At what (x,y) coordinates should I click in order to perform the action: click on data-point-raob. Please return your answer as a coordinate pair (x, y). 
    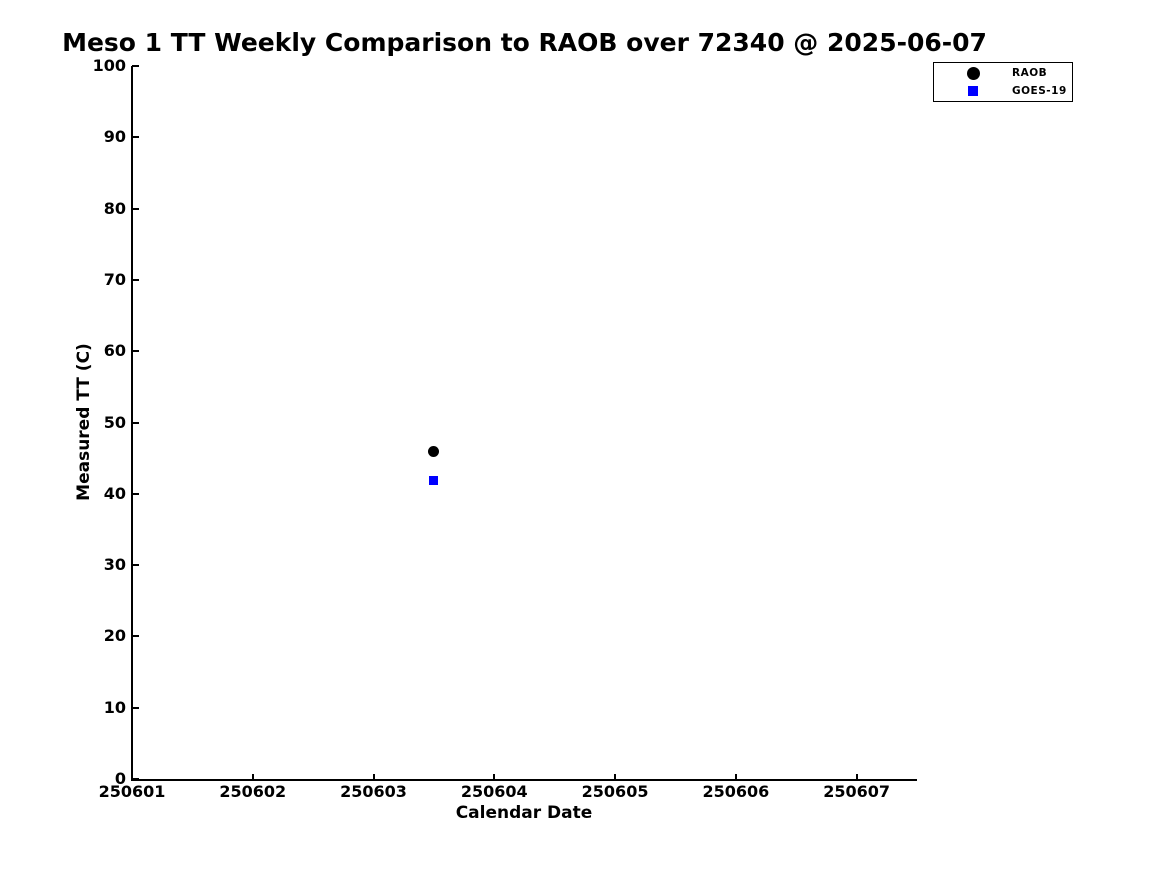
    Looking at the image, I should click on (434, 451).